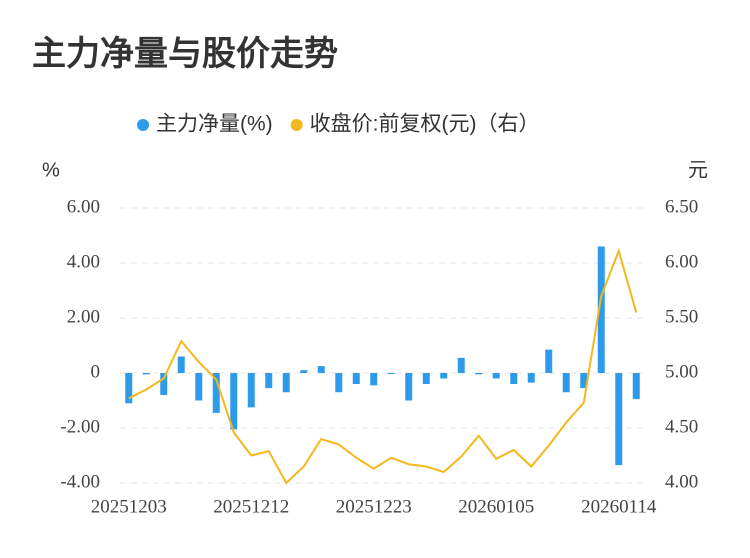 The height and width of the screenshot is (558, 750). Describe the element at coordinates (681, 316) in the screenshot. I see `y2-tick-label: 5.50` at that location.